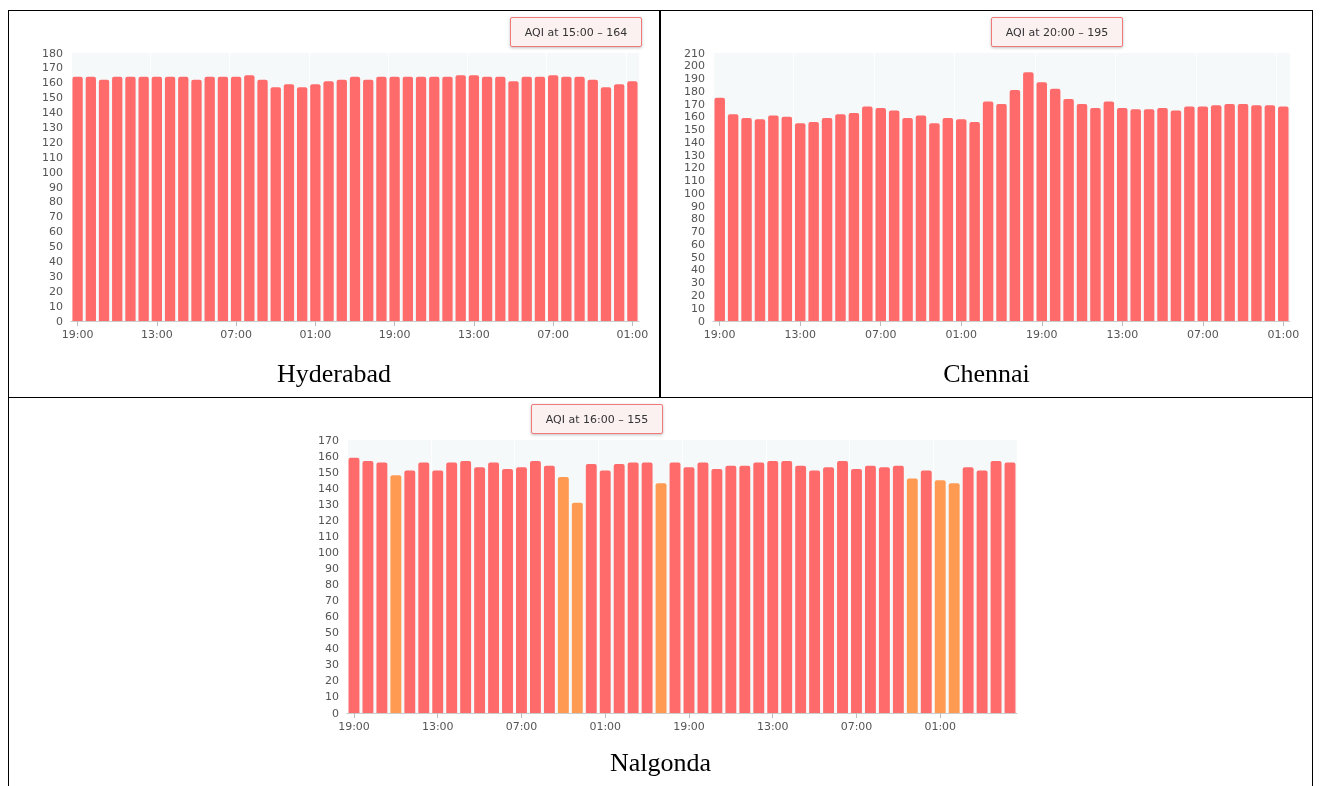 The image size is (1335, 786). I want to click on text: AQI at 16:00 – 155, so click(597, 419).